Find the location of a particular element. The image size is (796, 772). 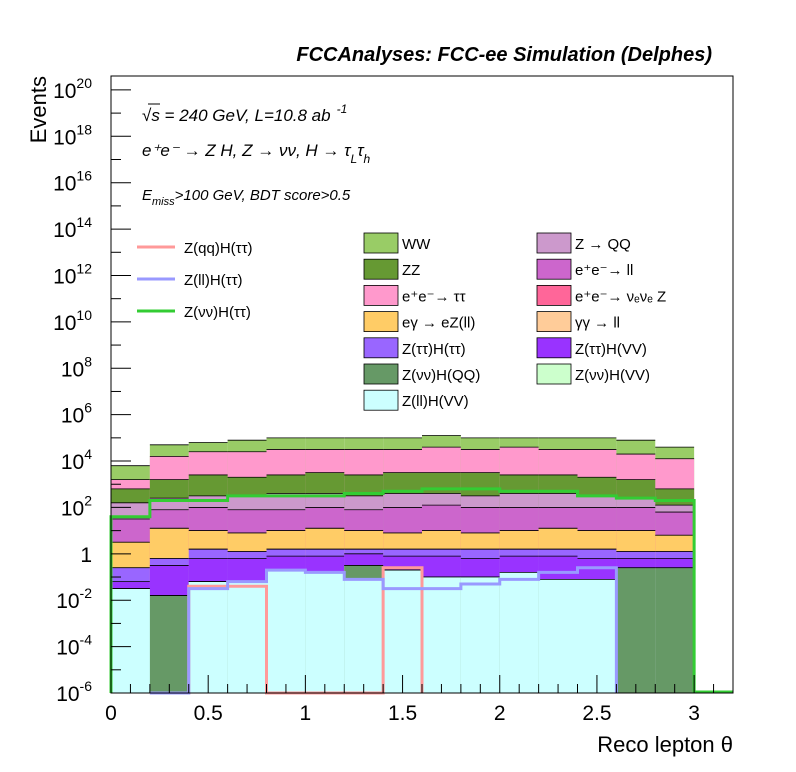

annotation-process: e⁺e⁻ → Z H, Z → νν, H → τLτh is located at coordinates (256, 153).